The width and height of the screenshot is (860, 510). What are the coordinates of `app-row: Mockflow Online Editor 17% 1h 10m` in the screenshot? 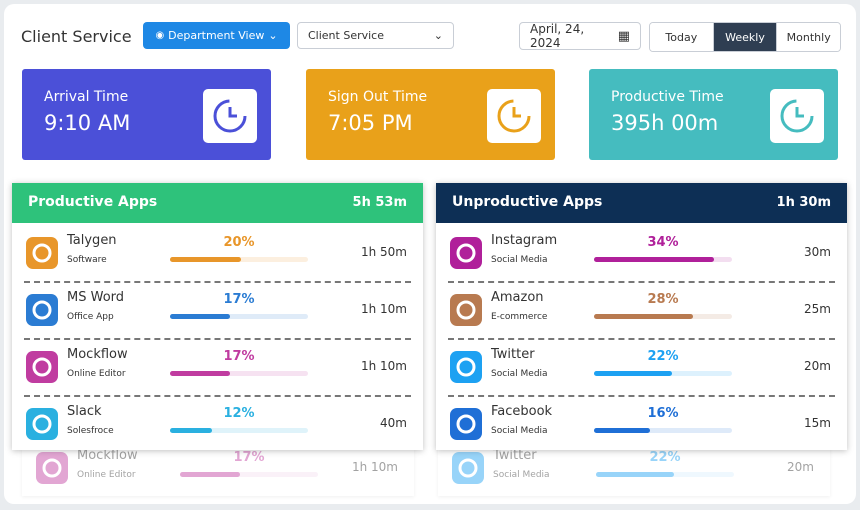 It's located at (218, 469).